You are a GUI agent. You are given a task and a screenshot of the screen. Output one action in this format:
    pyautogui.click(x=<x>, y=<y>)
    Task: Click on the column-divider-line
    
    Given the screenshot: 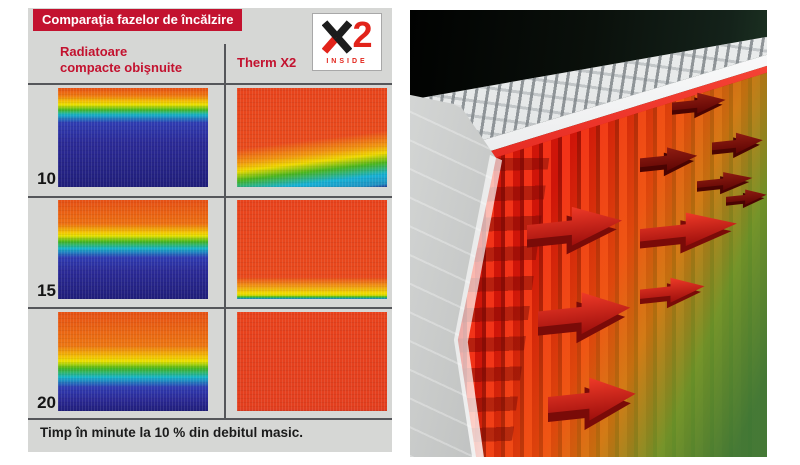 What is the action you would take?
    pyautogui.click(x=225, y=231)
    